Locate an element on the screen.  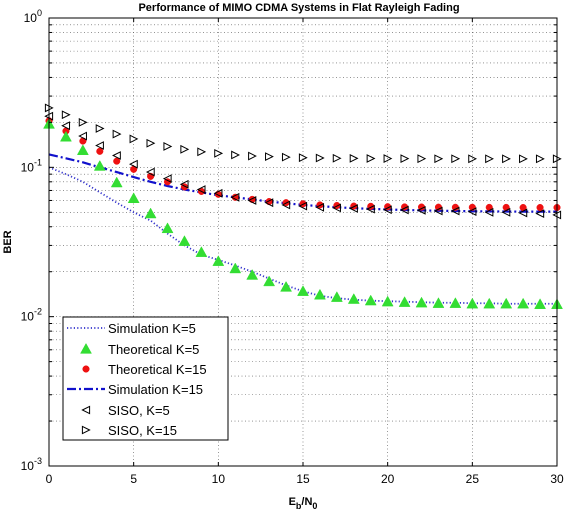
legend-label: Theoretical K=5 is located at coordinates (153, 349).